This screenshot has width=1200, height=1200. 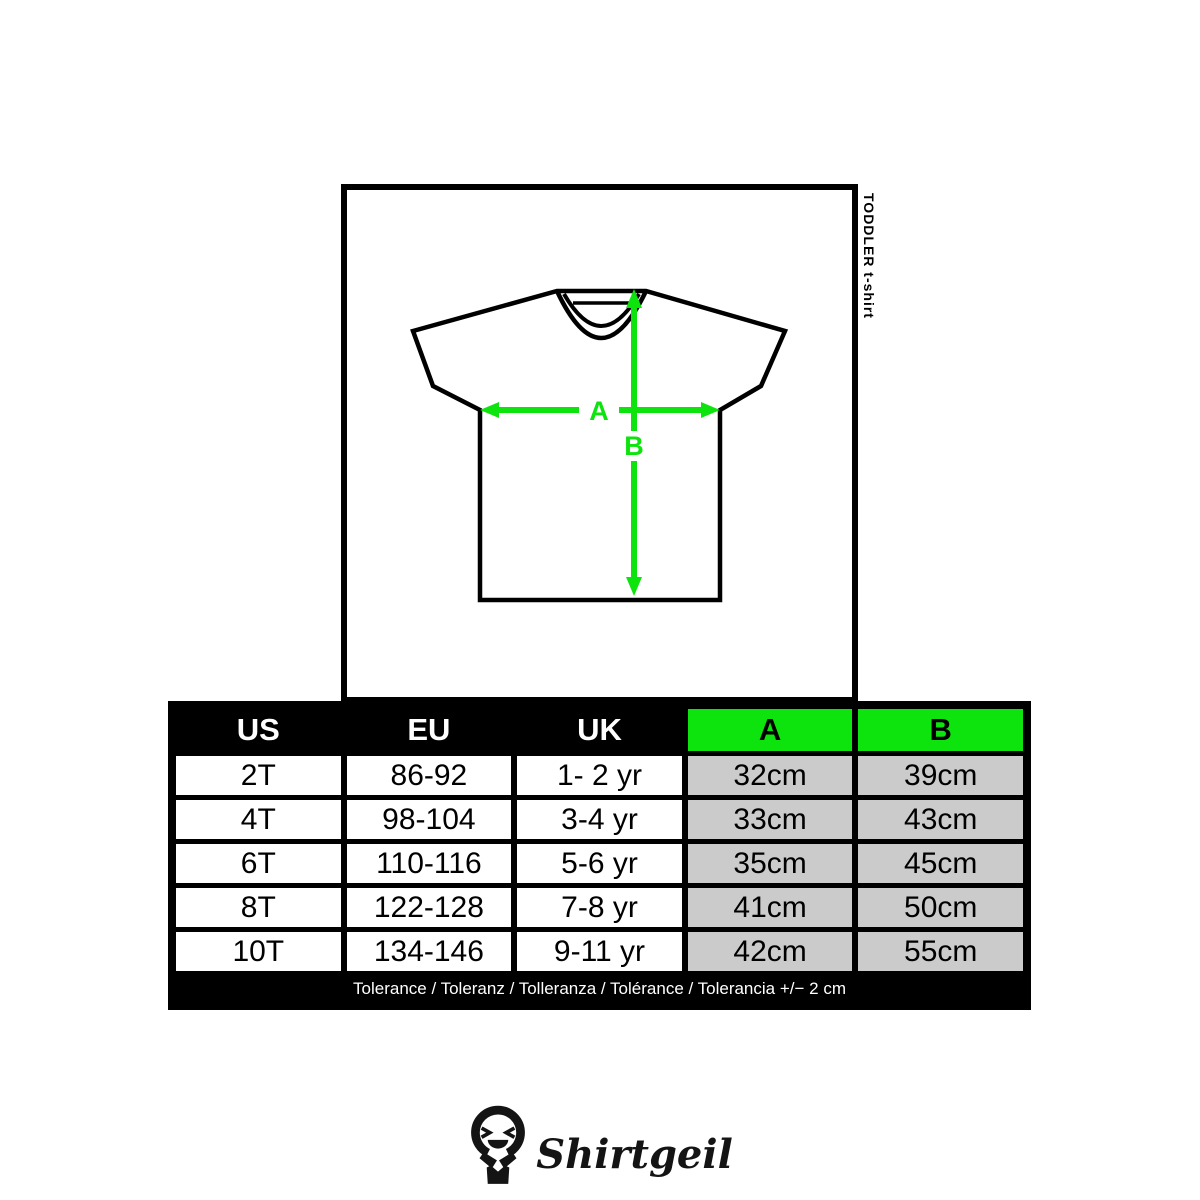 What do you see at coordinates (429, 951) in the screenshot?
I see `size-cell-eu: 134-146` at bounding box center [429, 951].